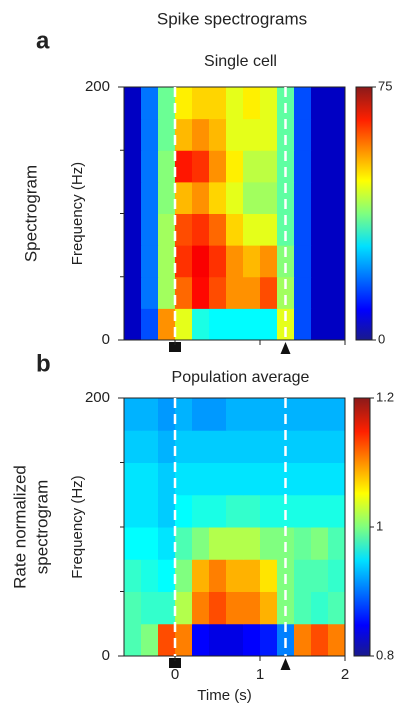  I want to click on panel-label: b, so click(43, 363).